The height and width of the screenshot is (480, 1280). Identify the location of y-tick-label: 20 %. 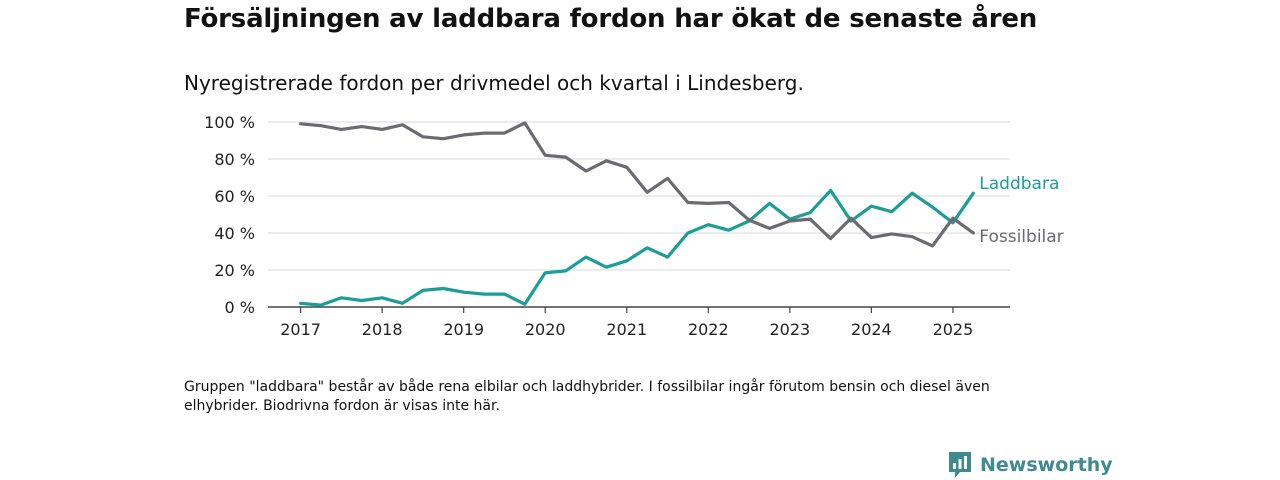
(234, 270).